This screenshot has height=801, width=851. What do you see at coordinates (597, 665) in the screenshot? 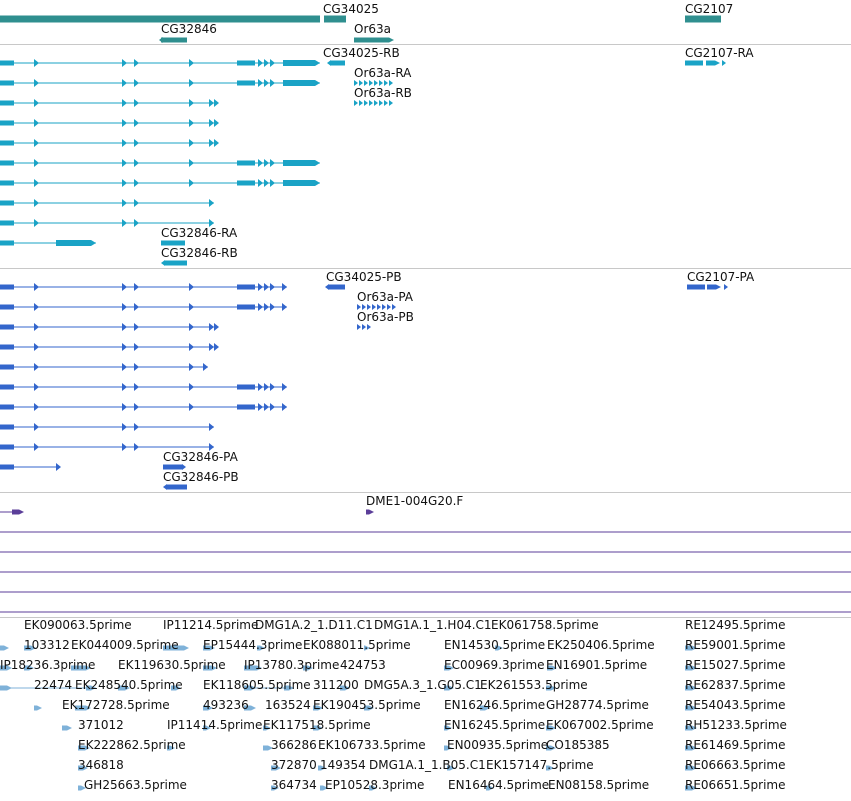
I see `est-label: EN16901.5prime` at bounding box center [597, 665].